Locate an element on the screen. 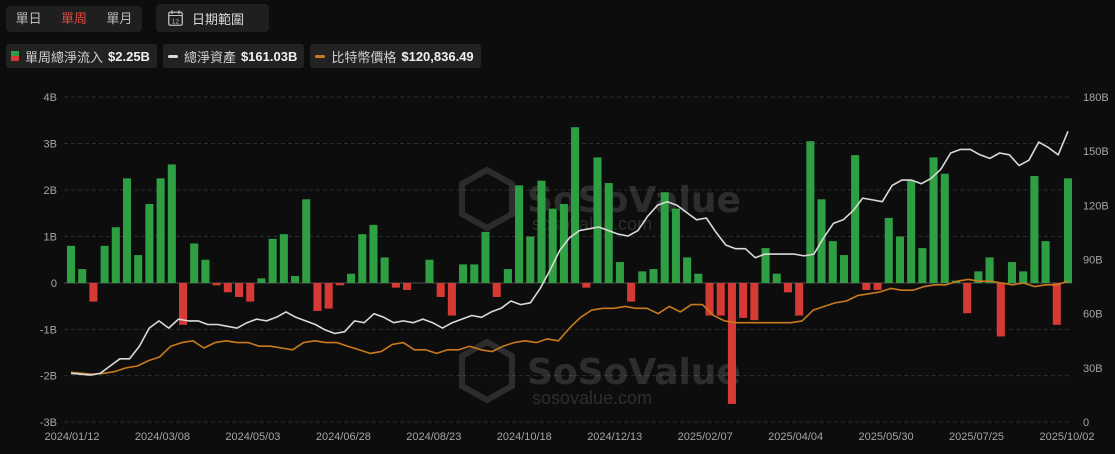 The height and width of the screenshot is (454, 1115). legend-value: $2.25B is located at coordinates (129, 56).